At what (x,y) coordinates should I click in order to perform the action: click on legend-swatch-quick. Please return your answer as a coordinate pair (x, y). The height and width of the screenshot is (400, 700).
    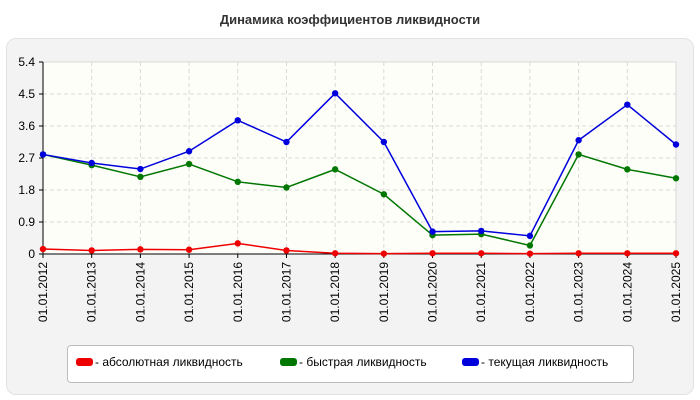
    Looking at the image, I should click on (288, 362).